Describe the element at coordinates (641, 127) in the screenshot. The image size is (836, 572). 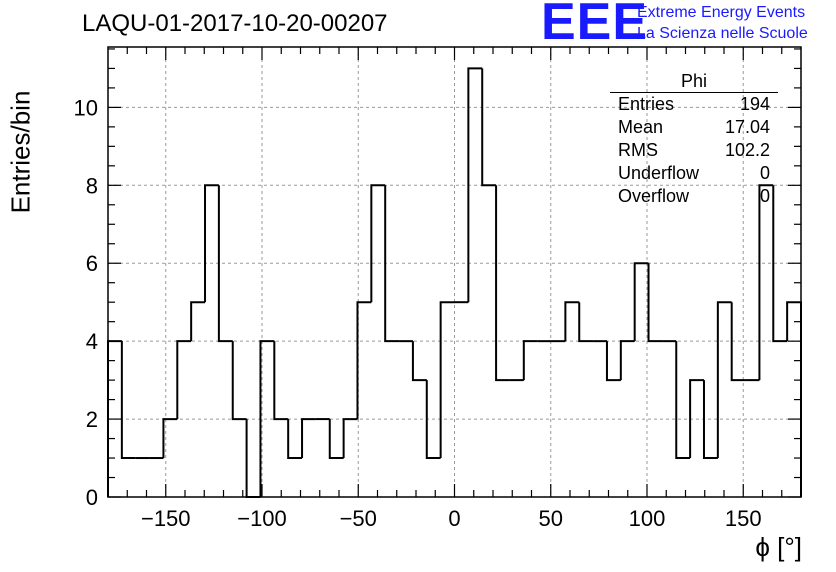
I see `stats-label: Mean` at that location.